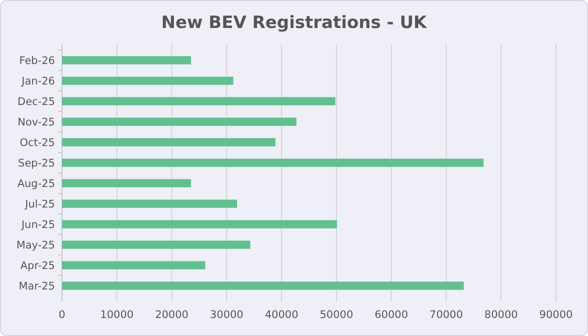 The height and width of the screenshot is (336, 588). Describe the element at coordinates (62, 315) in the screenshot. I see `x-tick-label: 0` at that location.